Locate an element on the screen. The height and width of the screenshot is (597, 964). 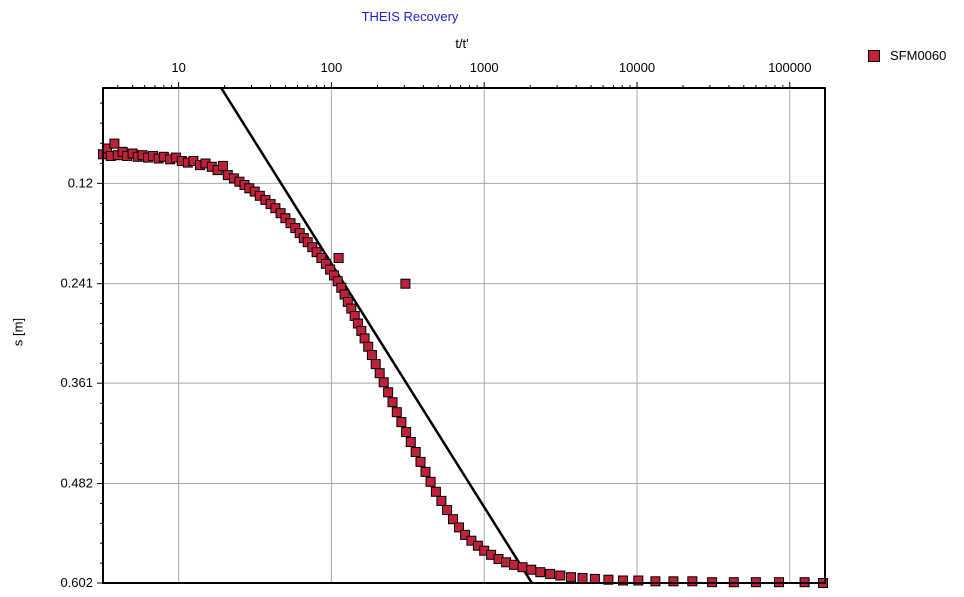
chart-title: THEIS Recovery is located at coordinates (410, 16).